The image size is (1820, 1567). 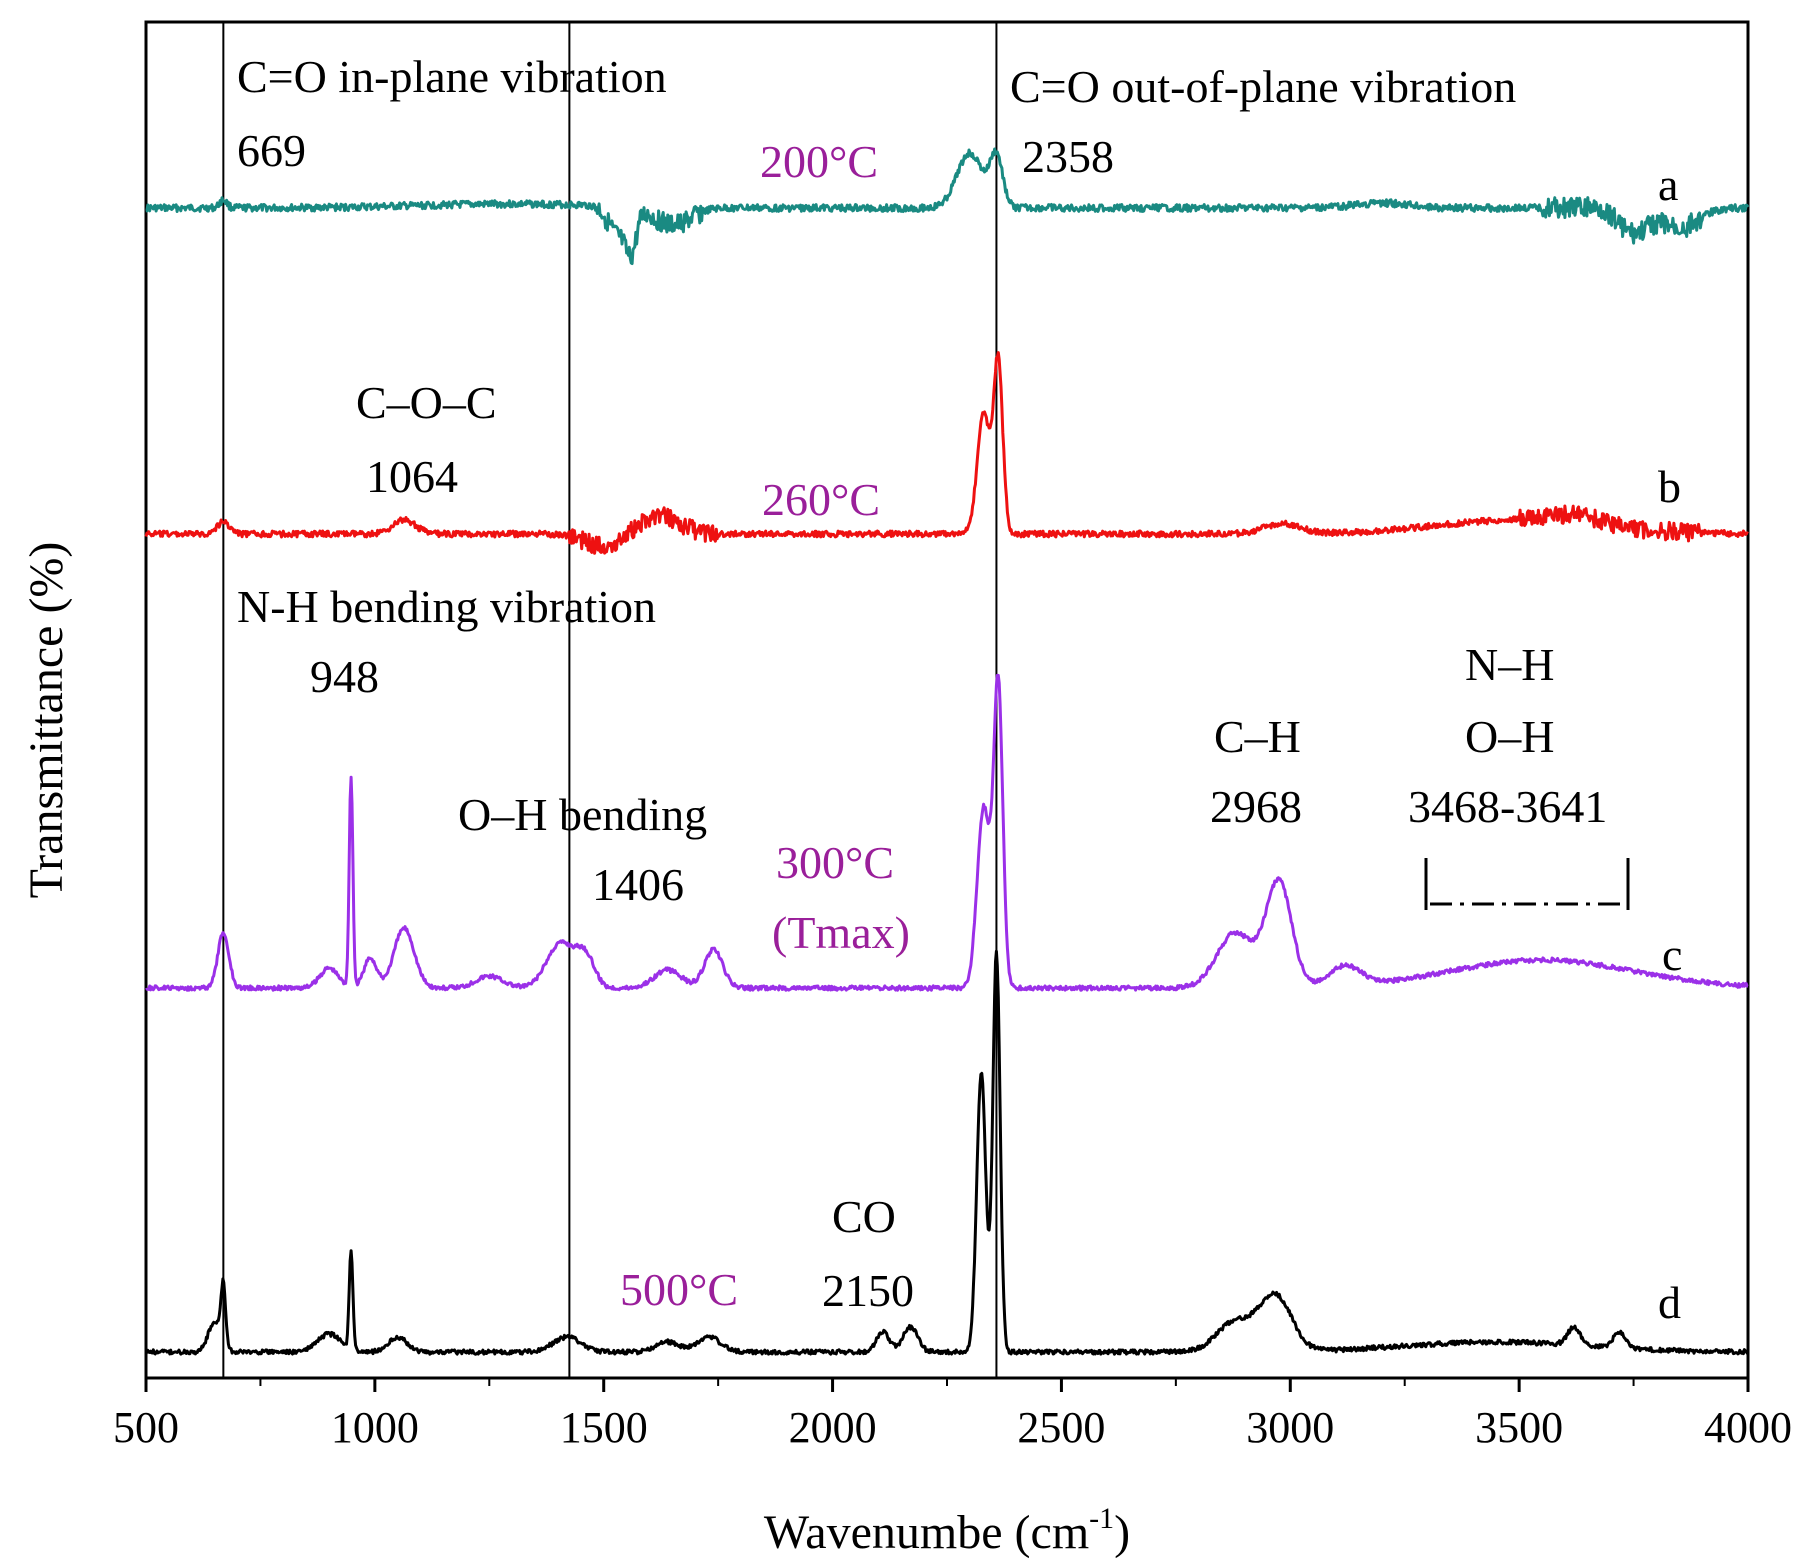 What do you see at coordinates (426, 402) in the screenshot?
I see `annotation-coc: C–O–C` at bounding box center [426, 402].